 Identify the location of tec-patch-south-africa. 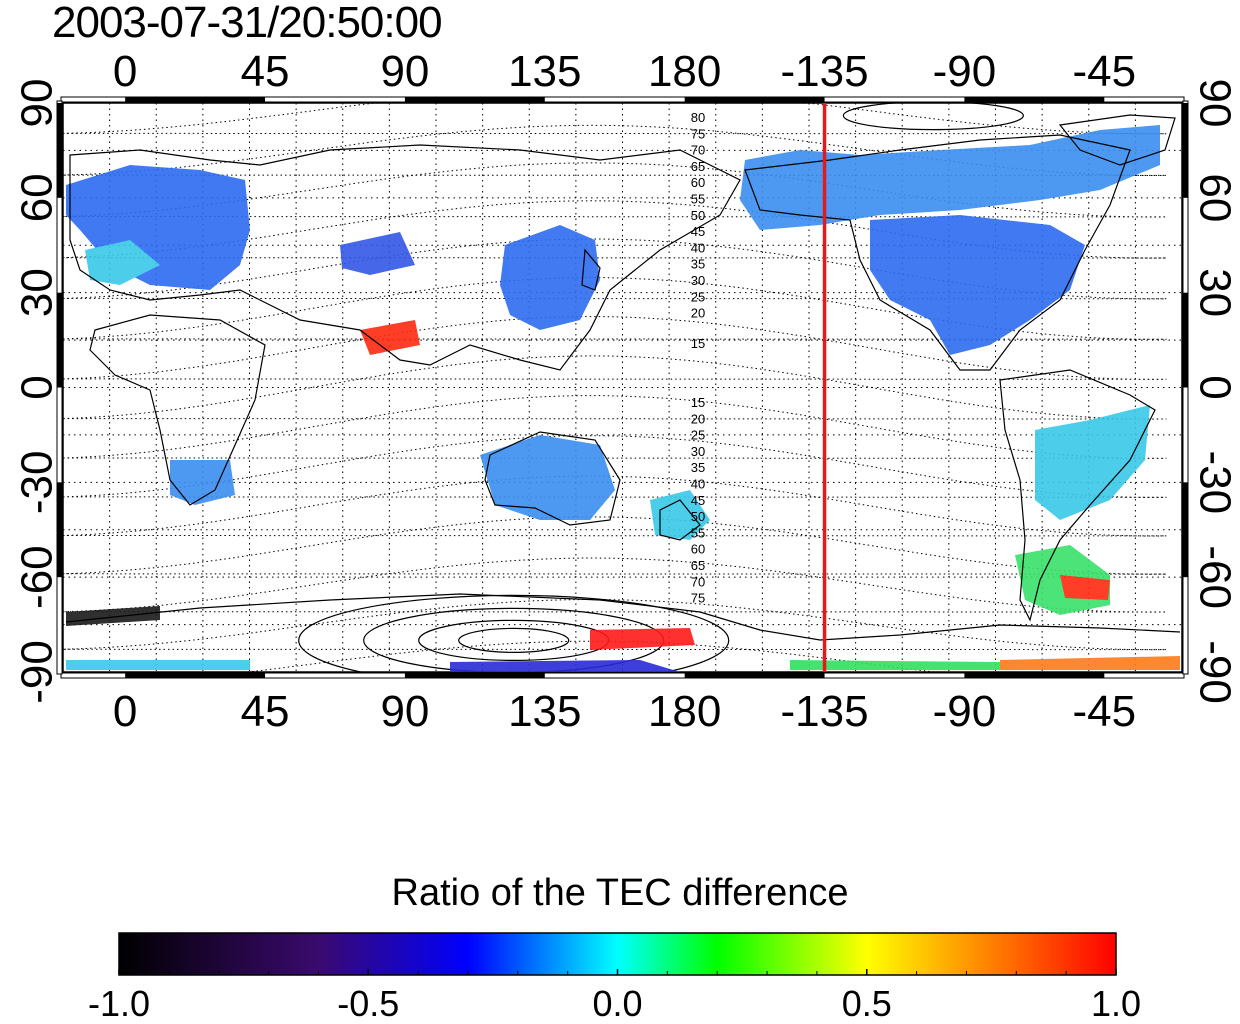
(202, 482).